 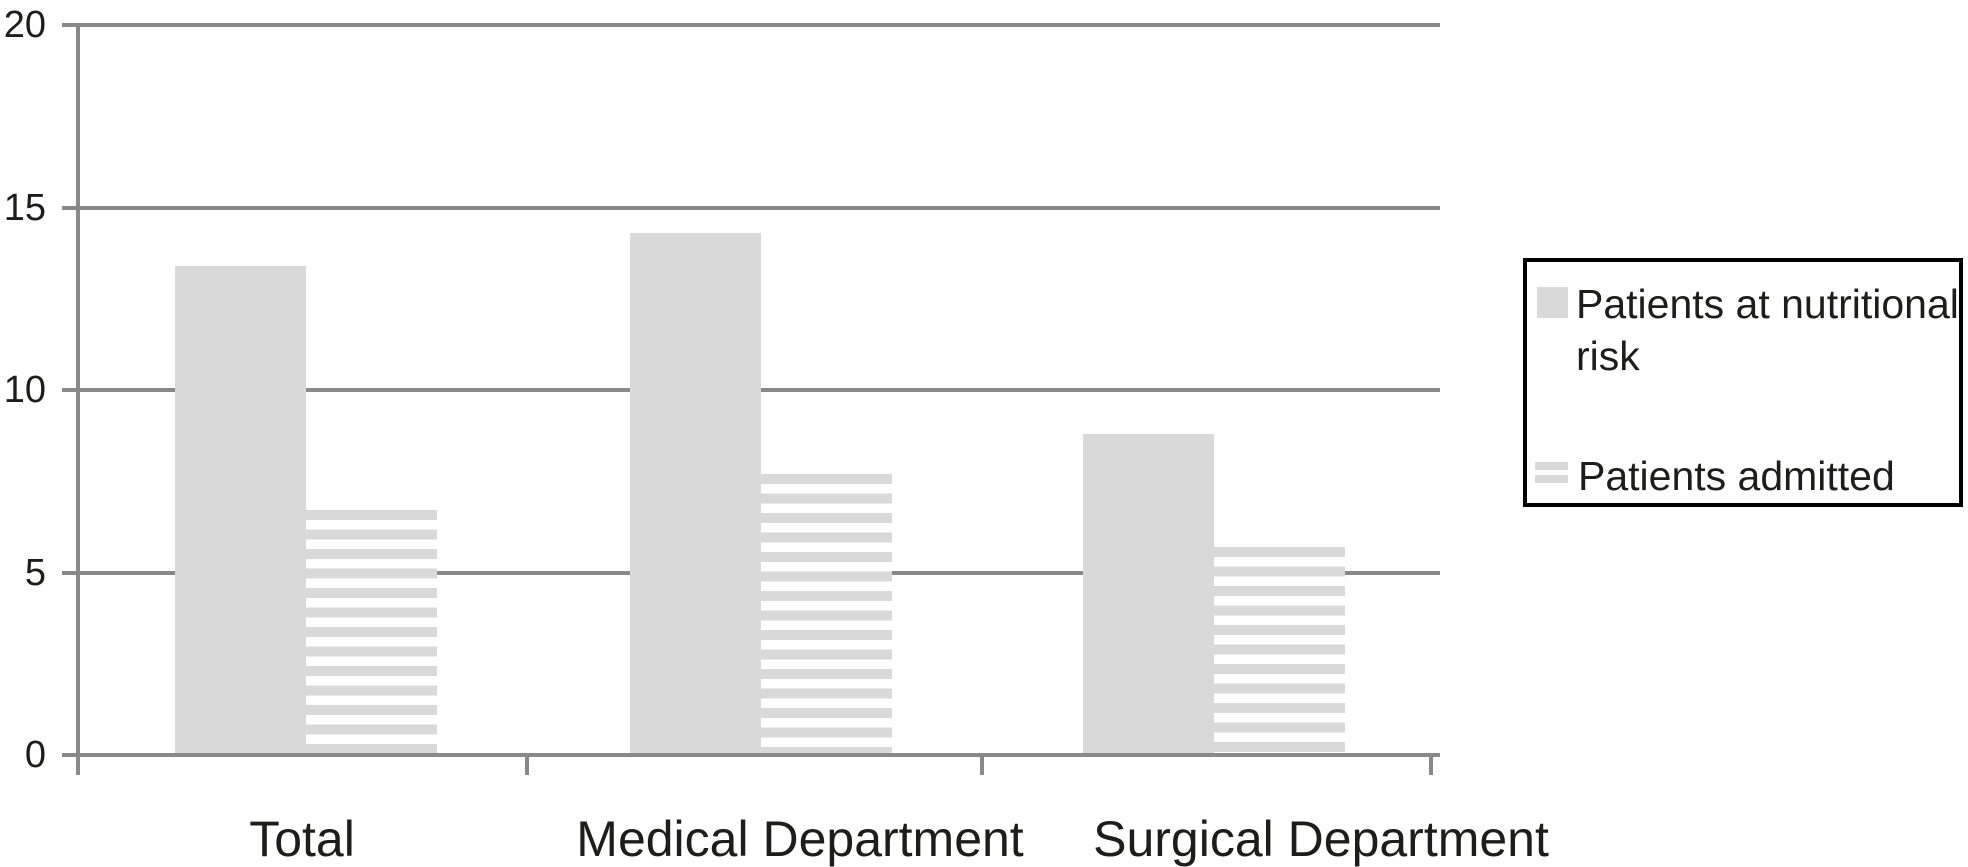 What do you see at coordinates (302, 839) in the screenshot?
I see `x-axis-label: Total` at bounding box center [302, 839].